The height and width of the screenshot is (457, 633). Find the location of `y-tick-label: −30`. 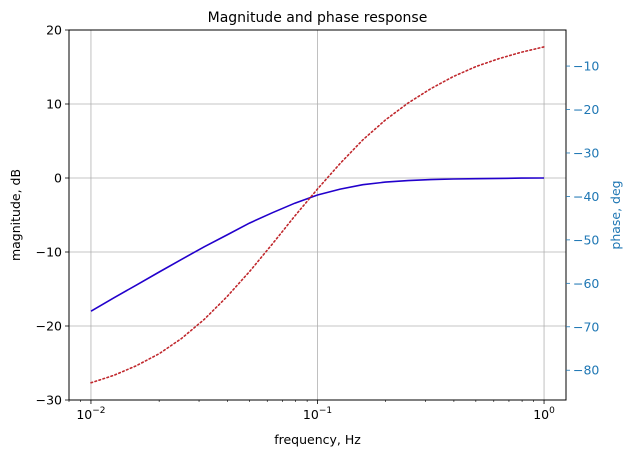

y-tick-label: −30 is located at coordinates (49, 400).